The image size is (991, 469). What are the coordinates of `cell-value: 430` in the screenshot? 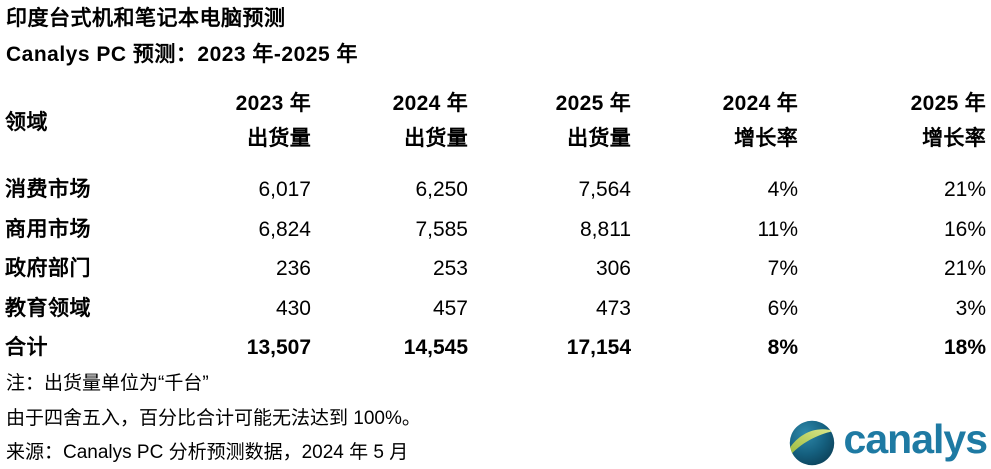 It's located at (293, 308).